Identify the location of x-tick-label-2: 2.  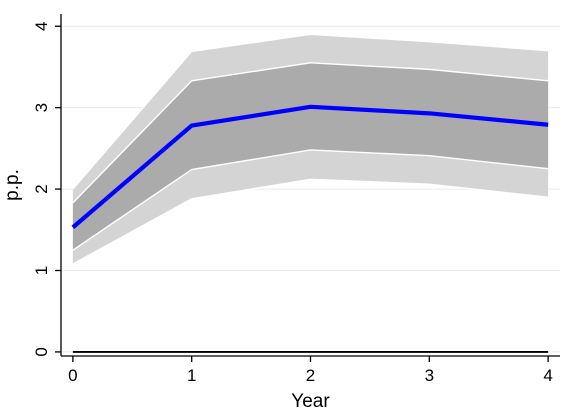
(310, 375).